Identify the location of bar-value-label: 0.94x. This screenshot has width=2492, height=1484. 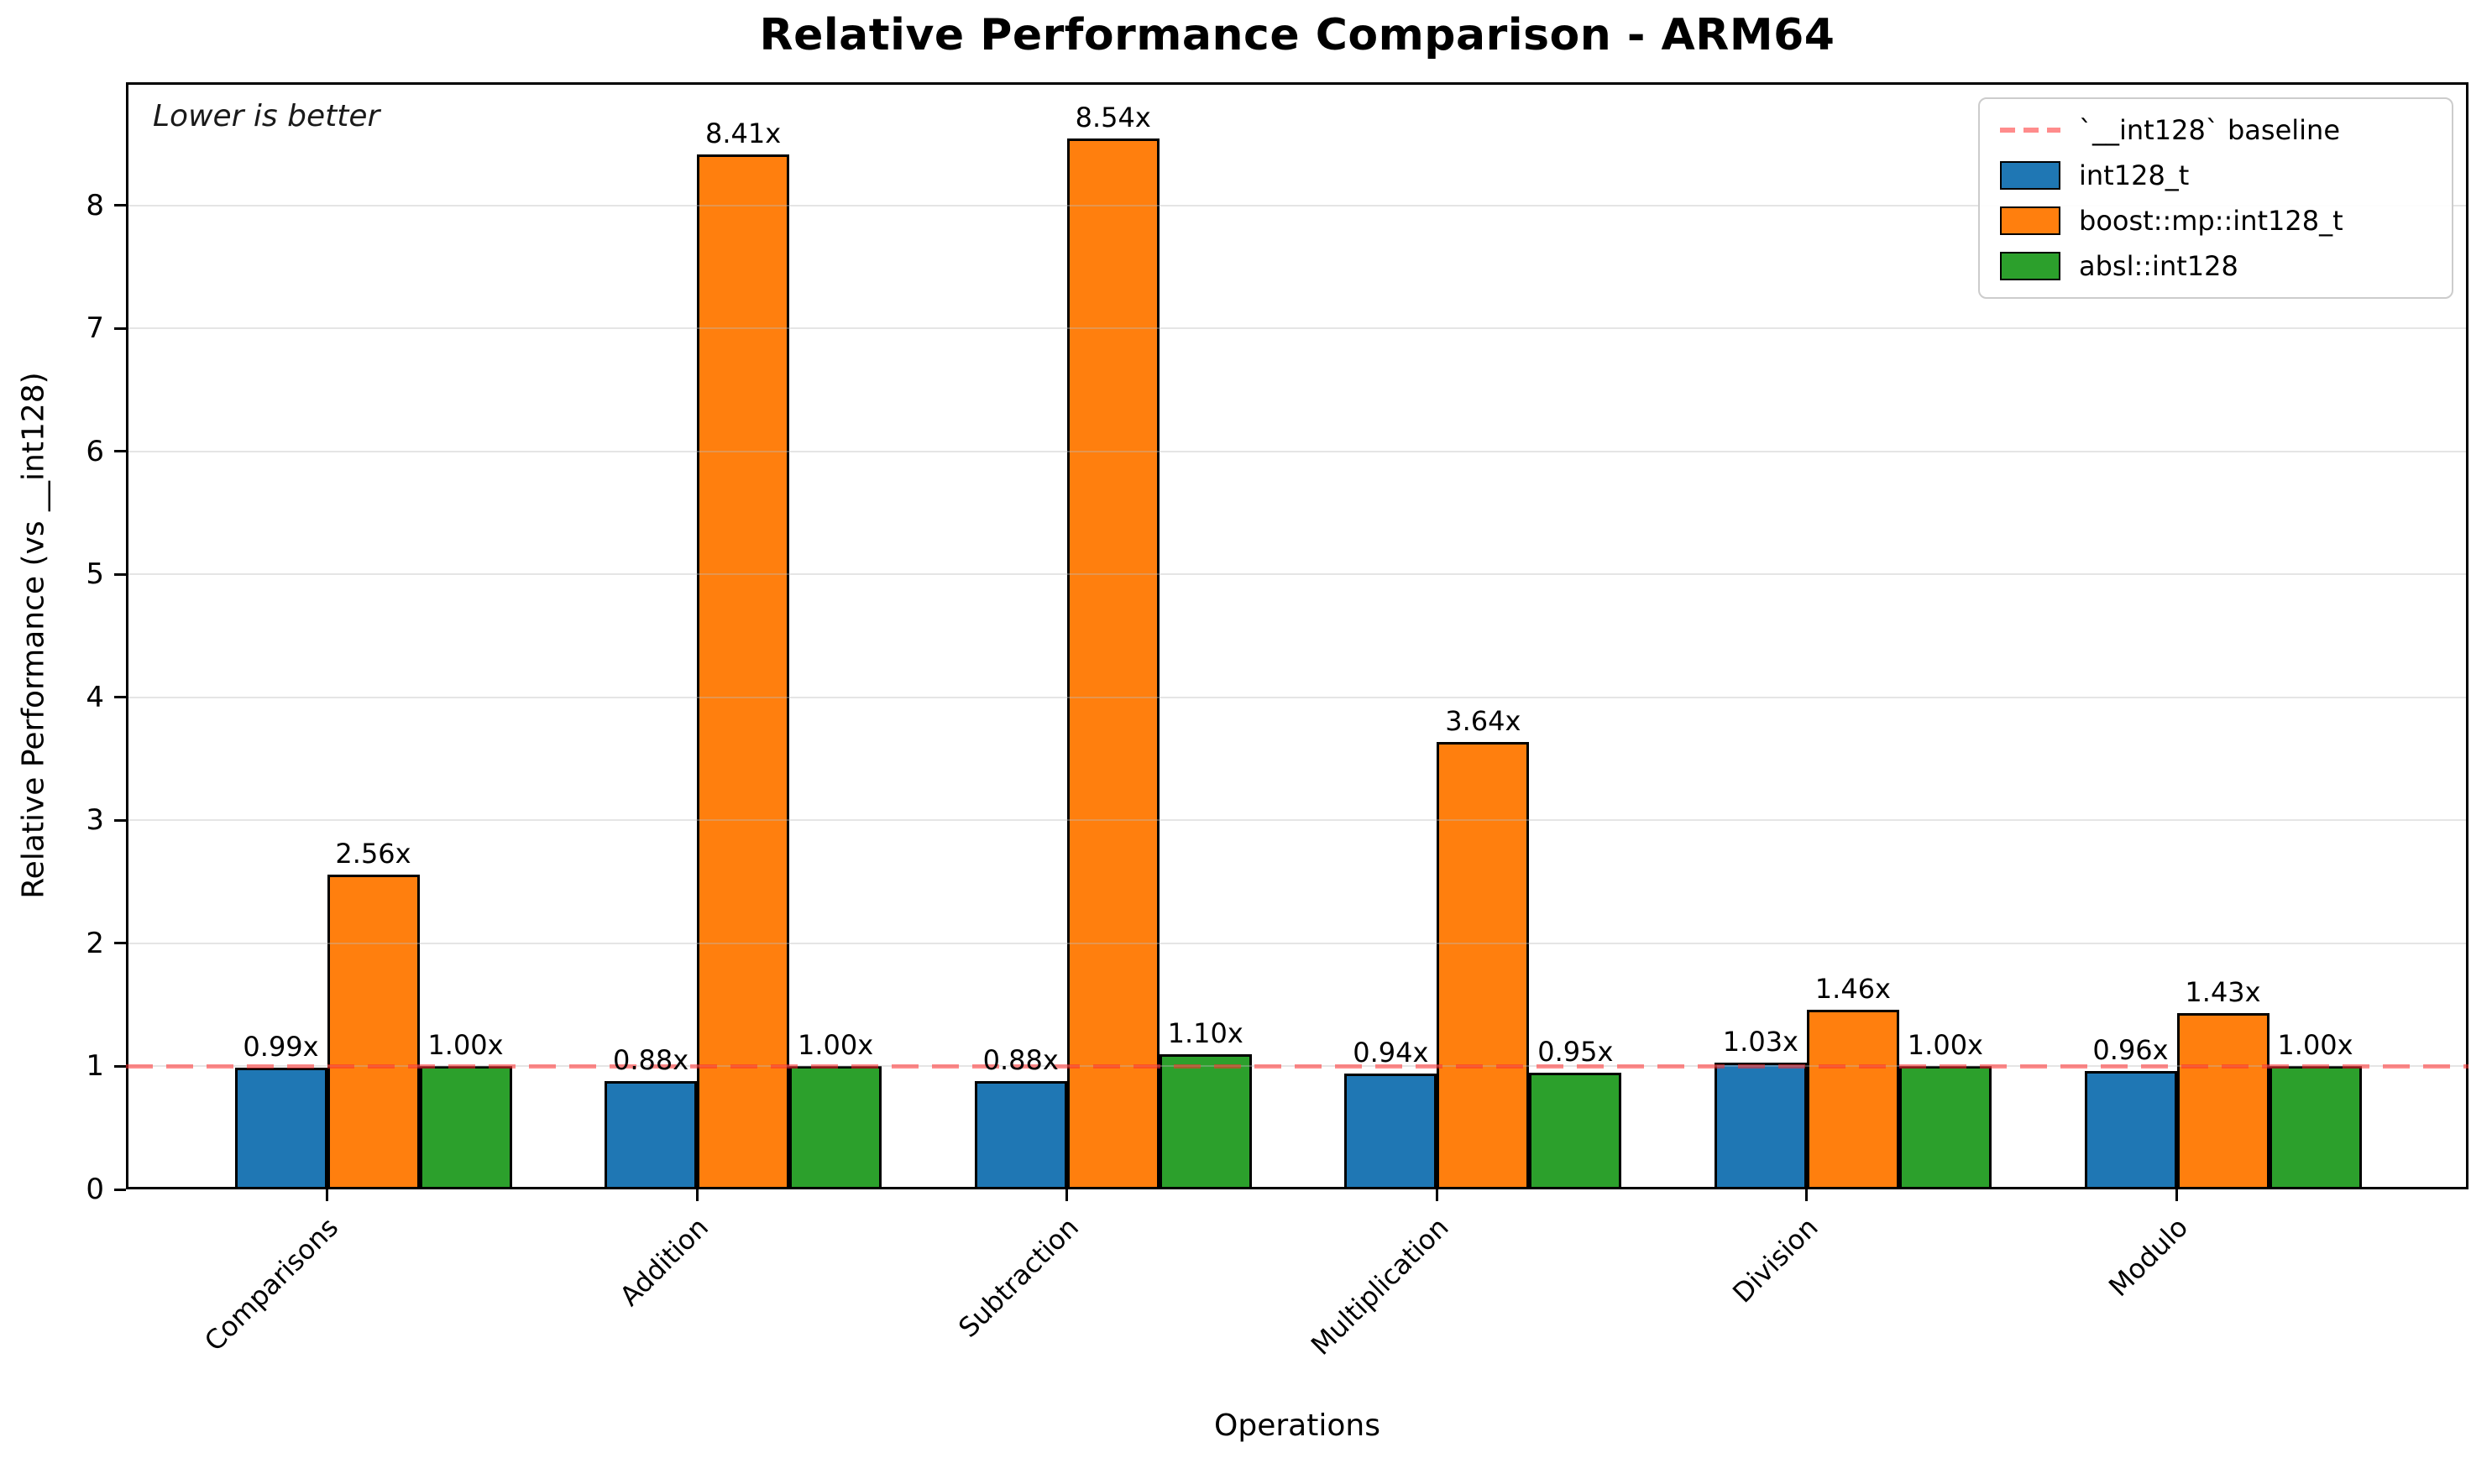
(1391, 1053).